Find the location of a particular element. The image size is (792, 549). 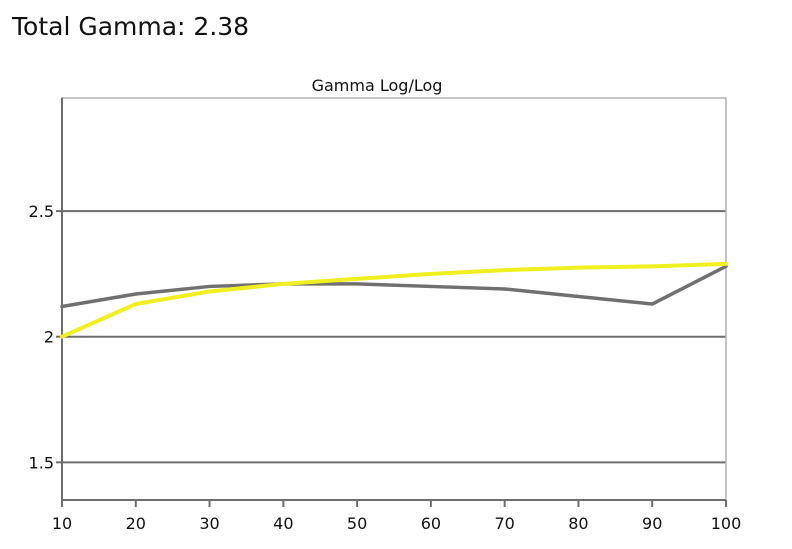

y-tick-label: 1.5 is located at coordinates (41, 462).